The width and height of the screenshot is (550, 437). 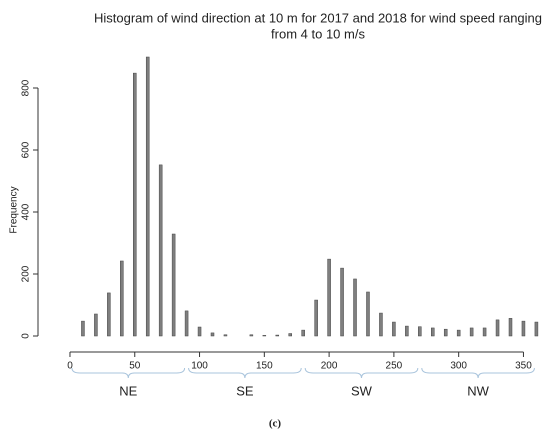 What do you see at coordinates (135, 366) in the screenshot?
I see `x-tick-label: 50` at bounding box center [135, 366].